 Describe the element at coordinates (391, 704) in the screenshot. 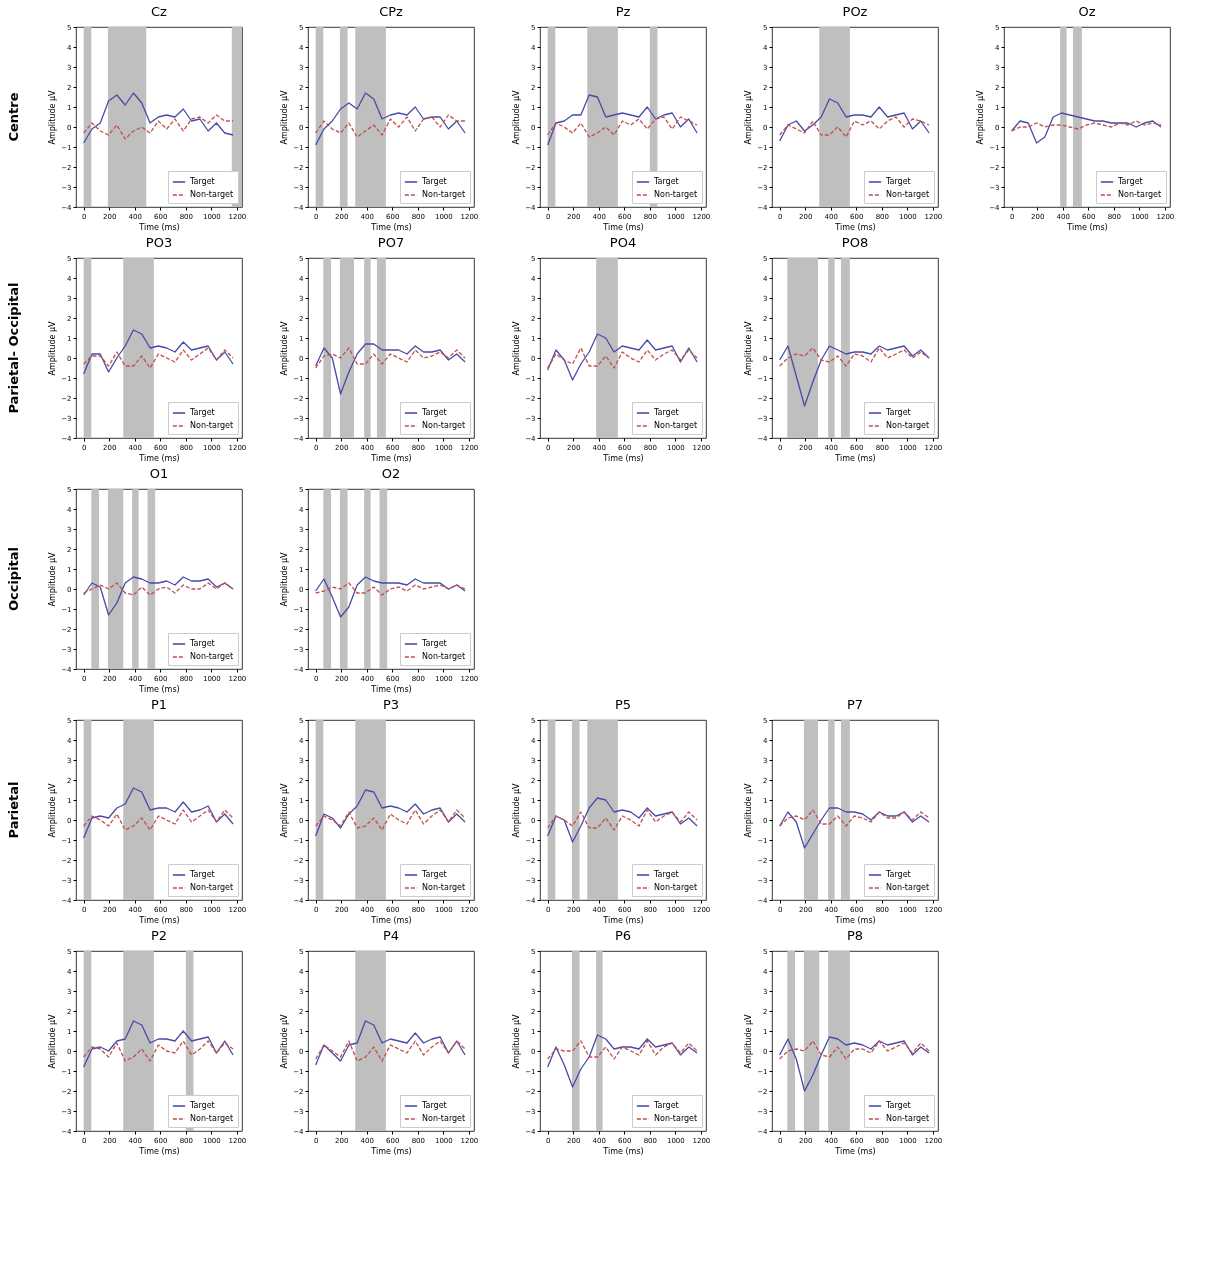

I see `chart-title: P3` at that location.